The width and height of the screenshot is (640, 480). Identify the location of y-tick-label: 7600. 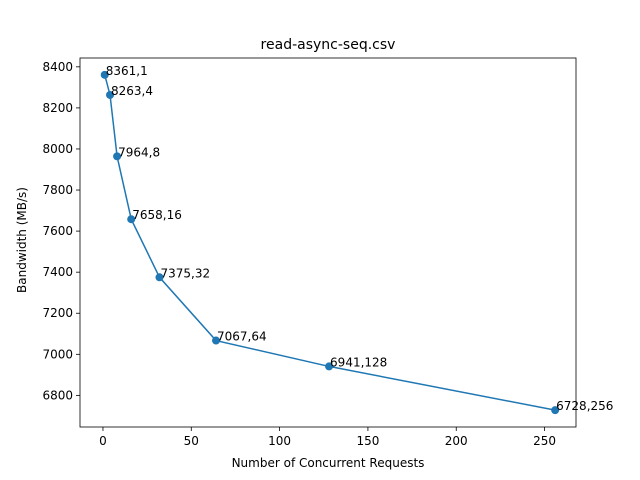
(57, 231).